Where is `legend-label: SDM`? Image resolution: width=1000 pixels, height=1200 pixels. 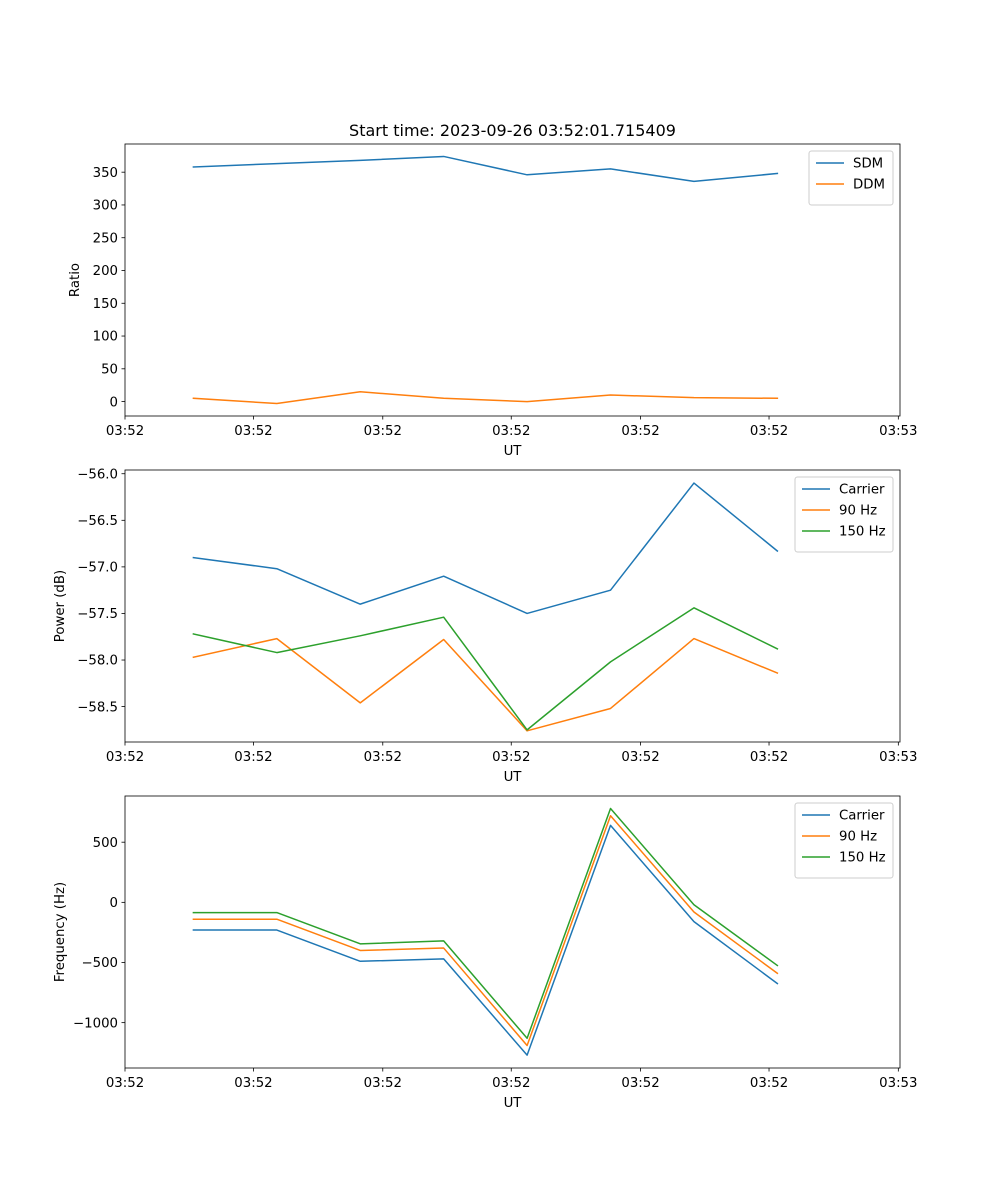
legend-label: SDM is located at coordinates (868, 164).